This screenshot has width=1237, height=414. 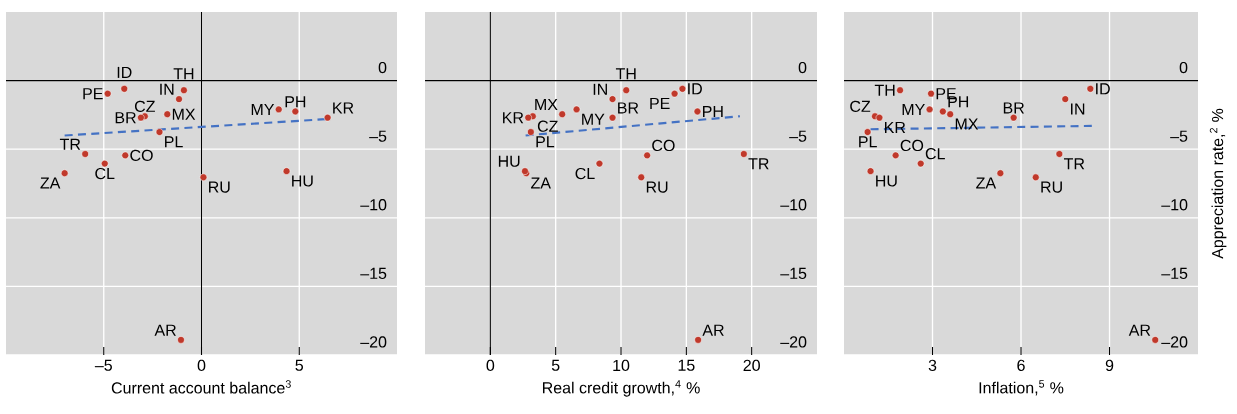 I want to click on x-tick-label: 10, so click(x=621, y=365).